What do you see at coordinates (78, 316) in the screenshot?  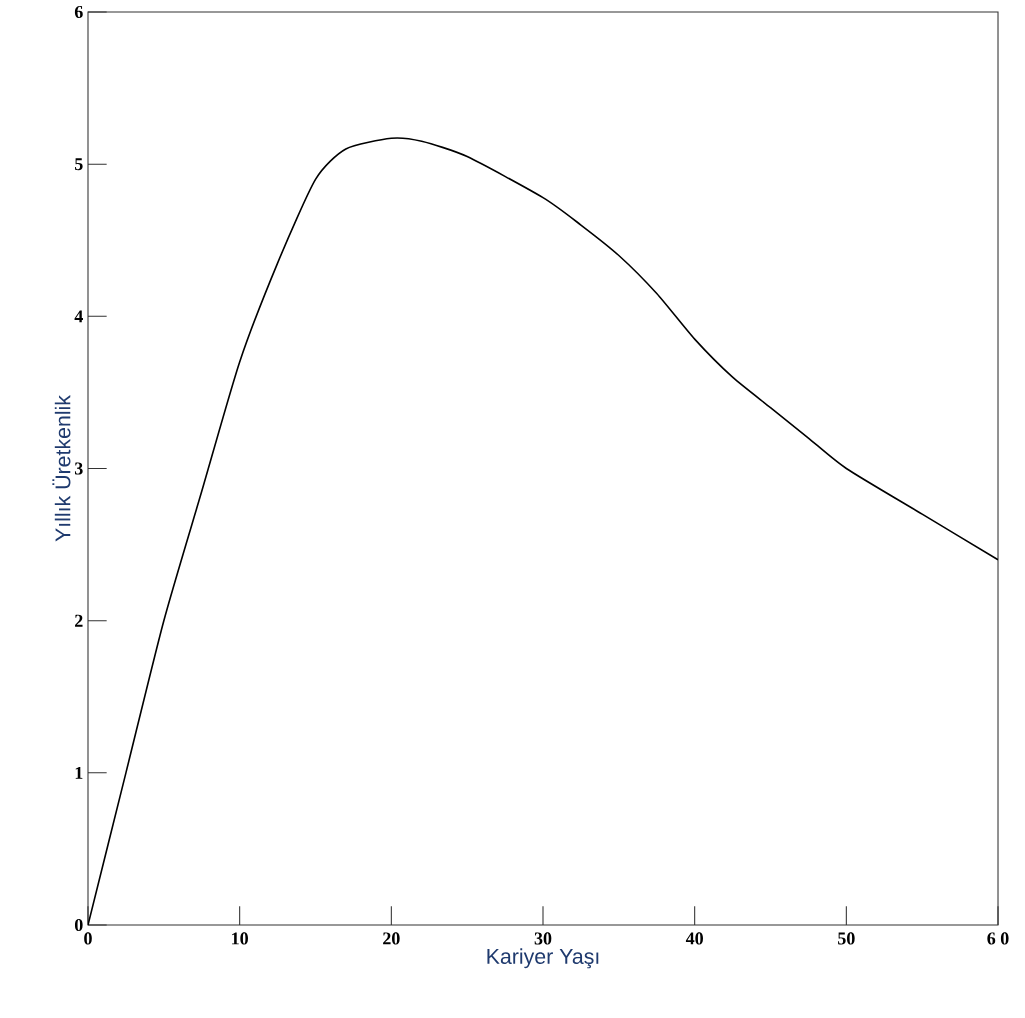 I see `y-tick-label: 4` at bounding box center [78, 316].